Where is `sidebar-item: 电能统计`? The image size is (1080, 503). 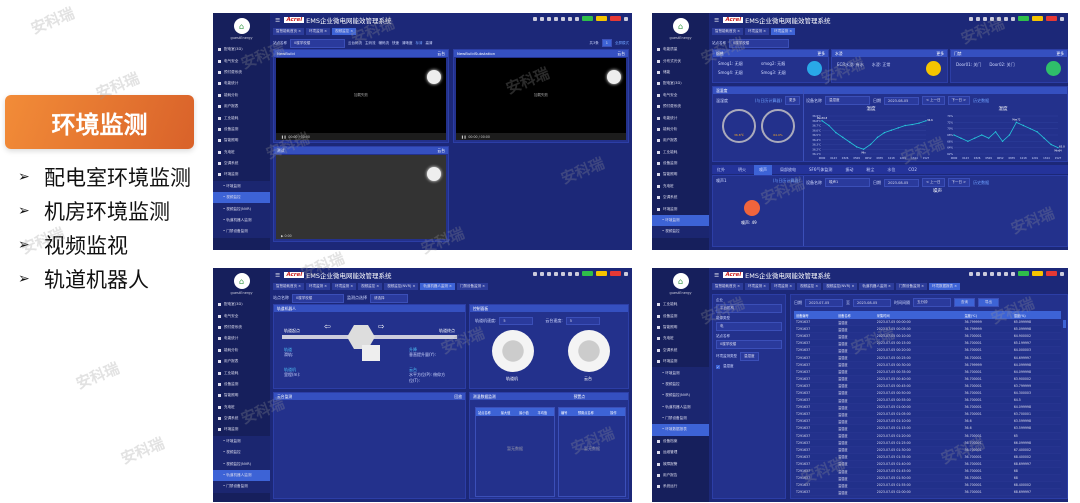 sidebar-item: 电能统计 is located at coordinates (241, 83).